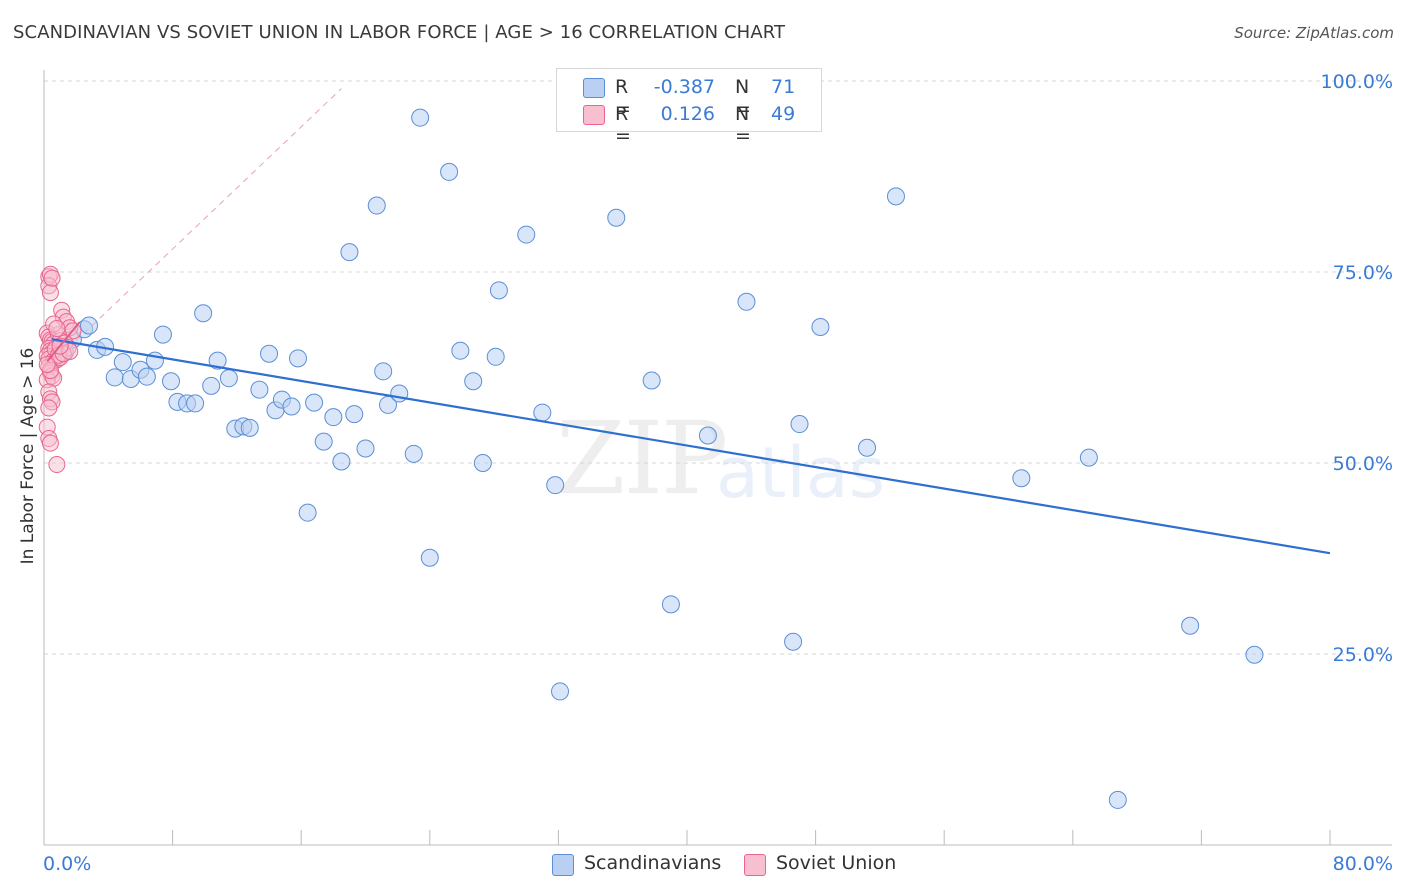 The image size is (1406, 892). I want to click on y-tick-label: 100.0%, so click(1357, 82).